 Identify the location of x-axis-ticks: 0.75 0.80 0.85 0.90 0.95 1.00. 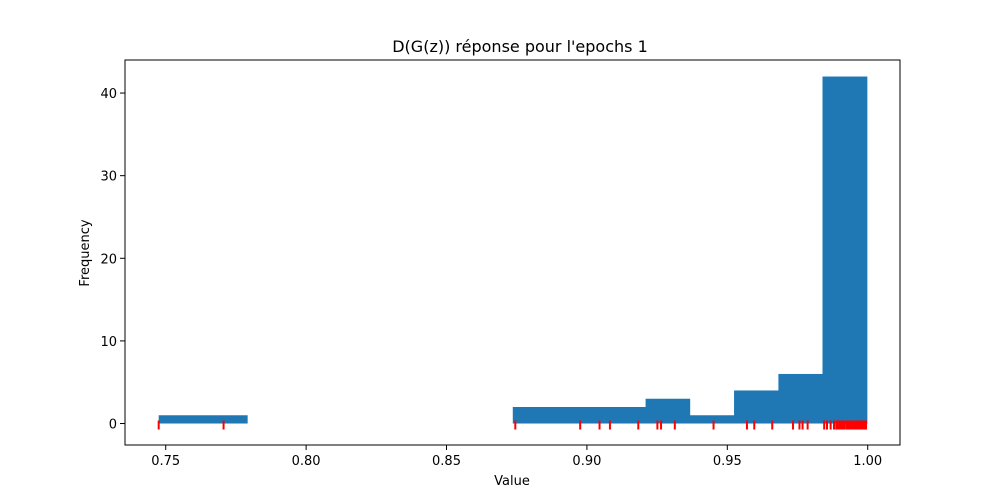
(516, 457).